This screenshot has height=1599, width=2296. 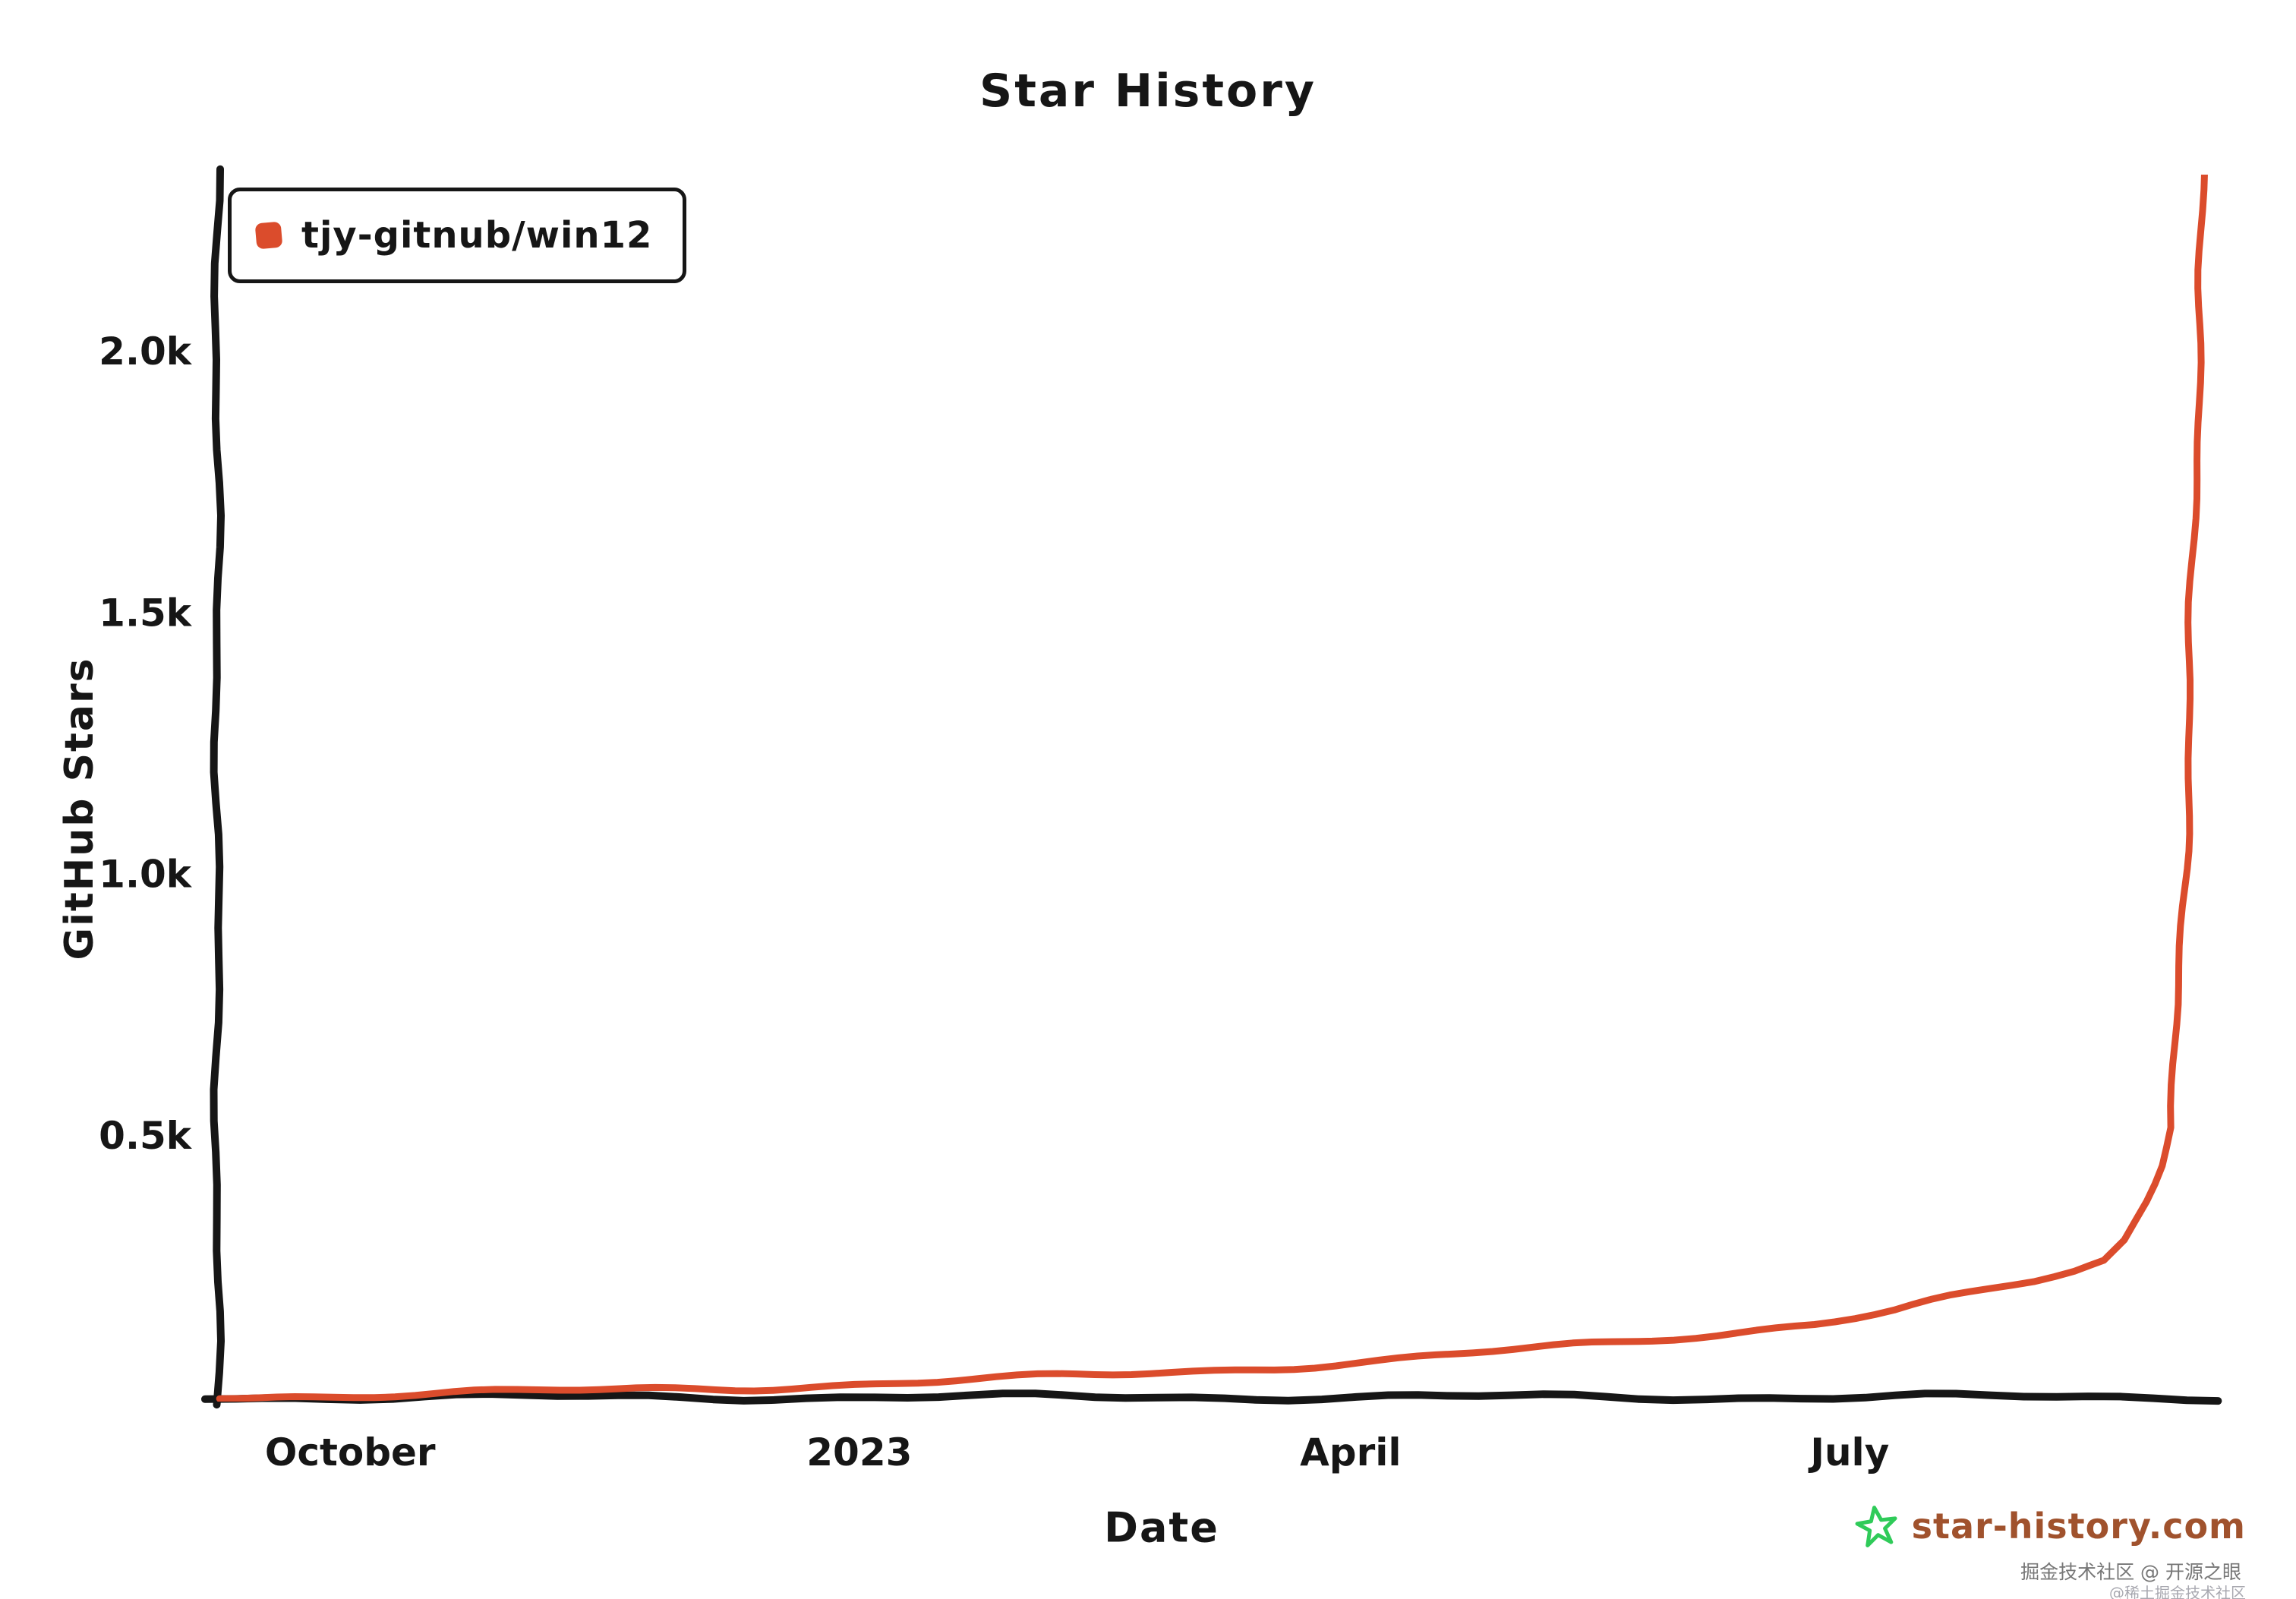 I want to click on juejin-watermark-line1: 掘金技术社区 @ 开源之眼, so click(x=2130, y=1572).